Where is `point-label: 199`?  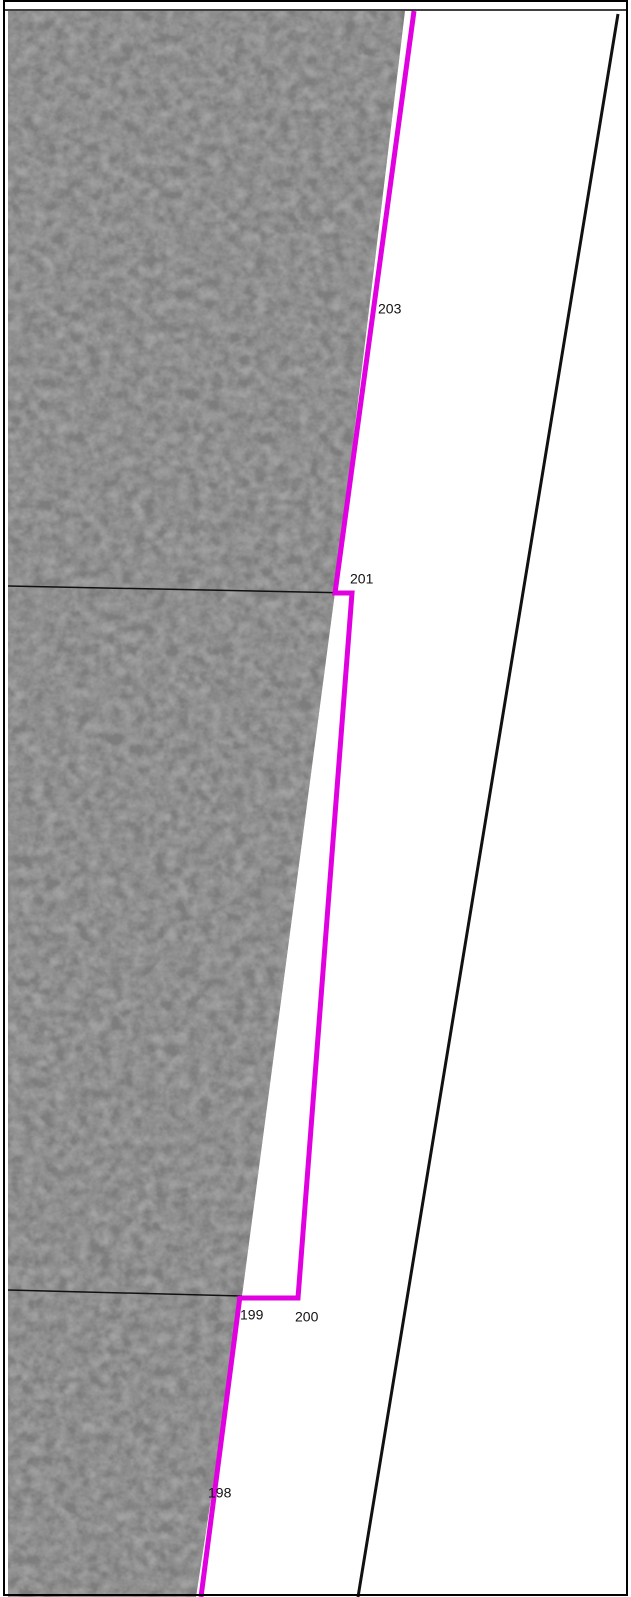 point-label: 199 is located at coordinates (252, 1315).